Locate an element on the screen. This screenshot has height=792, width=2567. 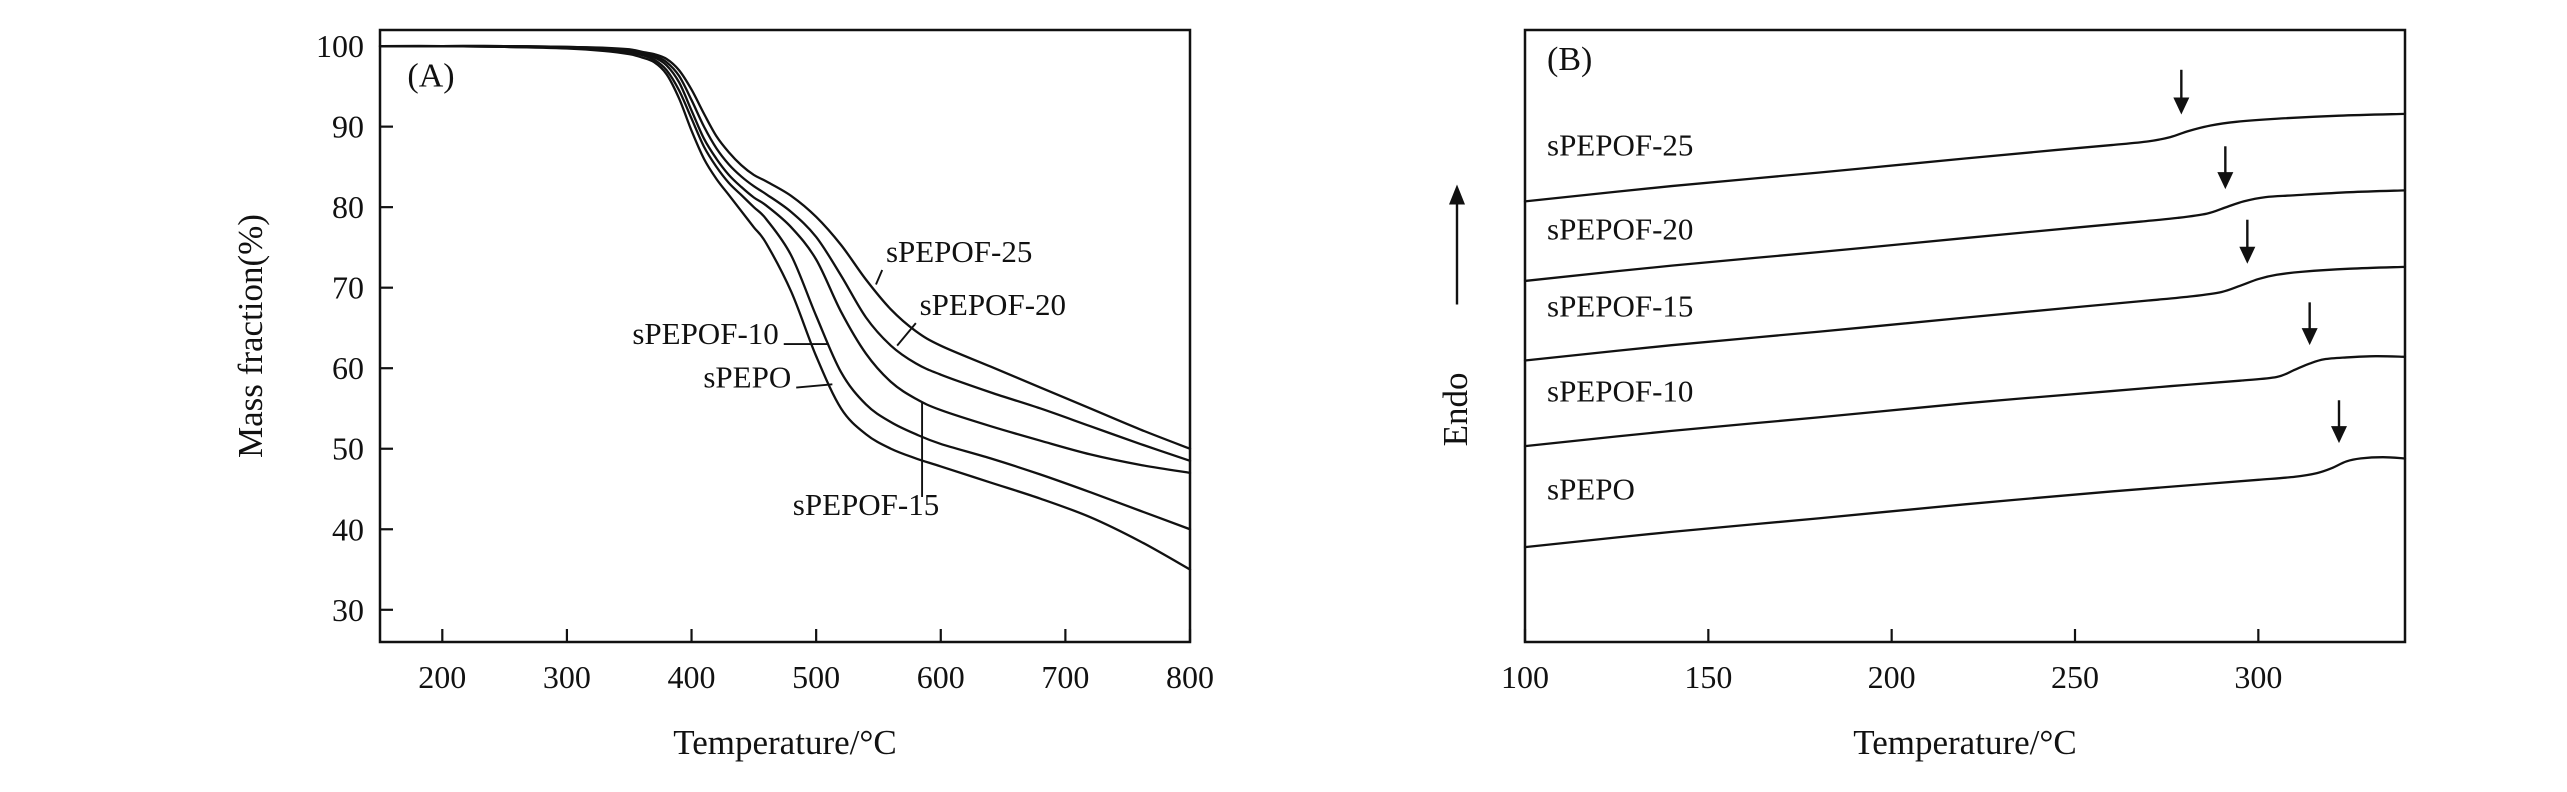
annotation-label-sPEPO: sPEPO is located at coordinates (747, 377).